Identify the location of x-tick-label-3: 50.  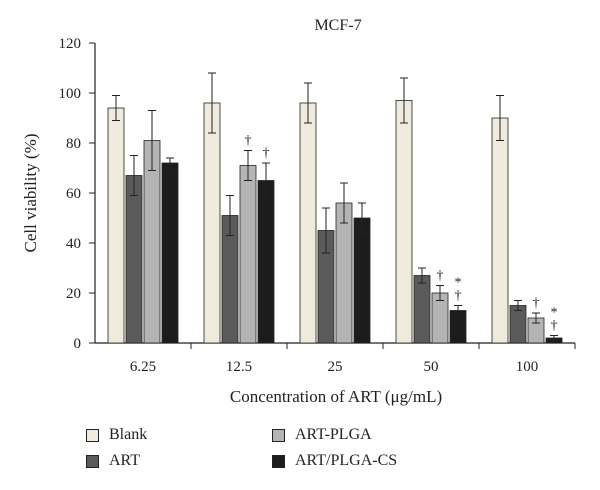
(431, 367).